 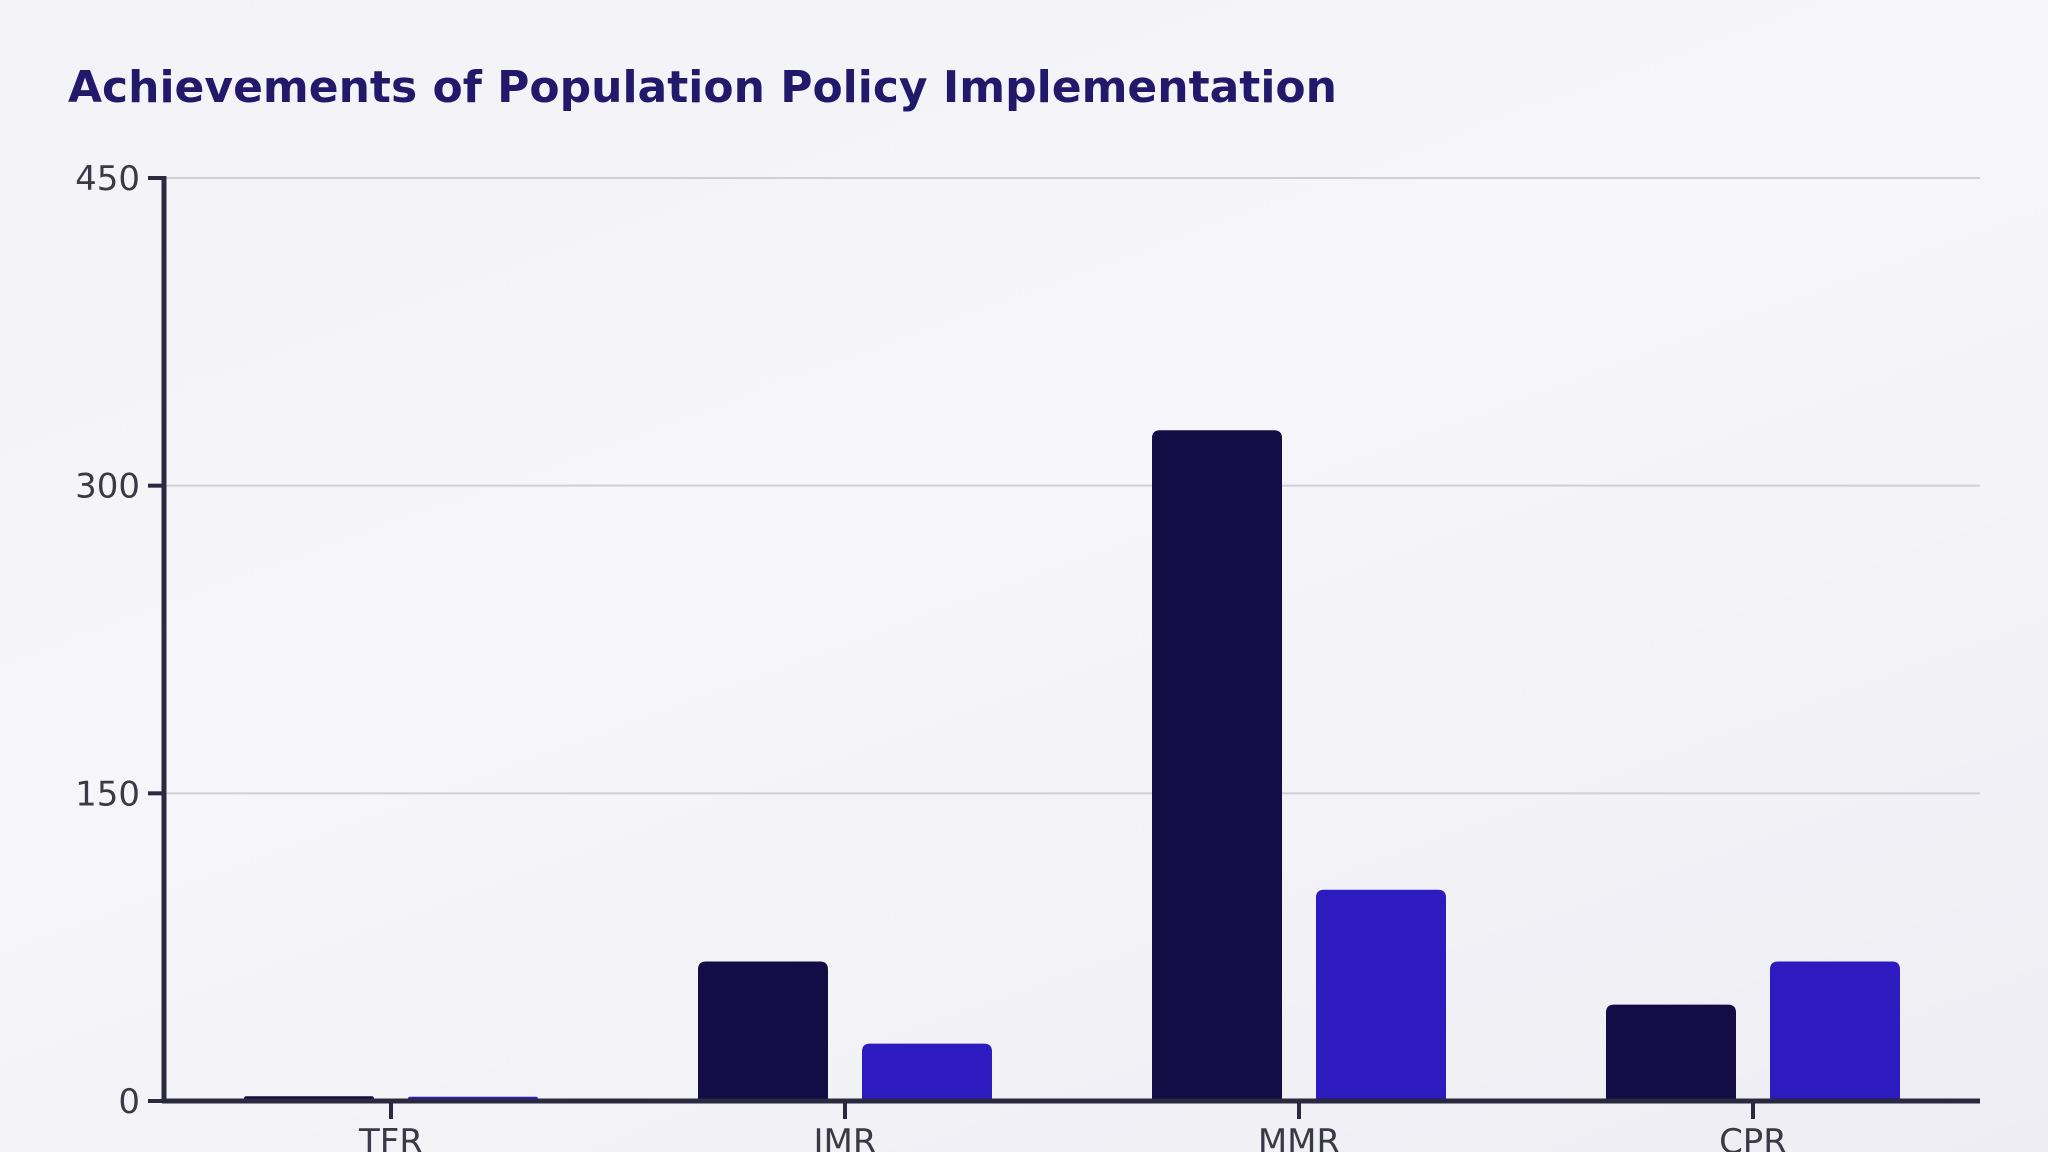 I want to click on y-tick-label: 150, so click(x=107, y=794).